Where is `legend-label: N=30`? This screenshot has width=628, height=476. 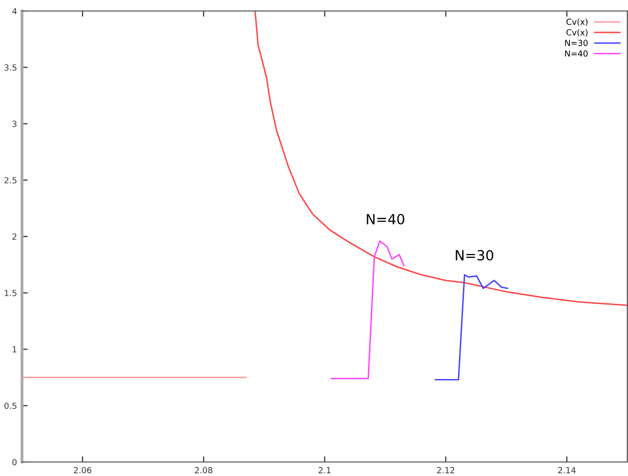
legend-label: N=30 is located at coordinates (576, 43).